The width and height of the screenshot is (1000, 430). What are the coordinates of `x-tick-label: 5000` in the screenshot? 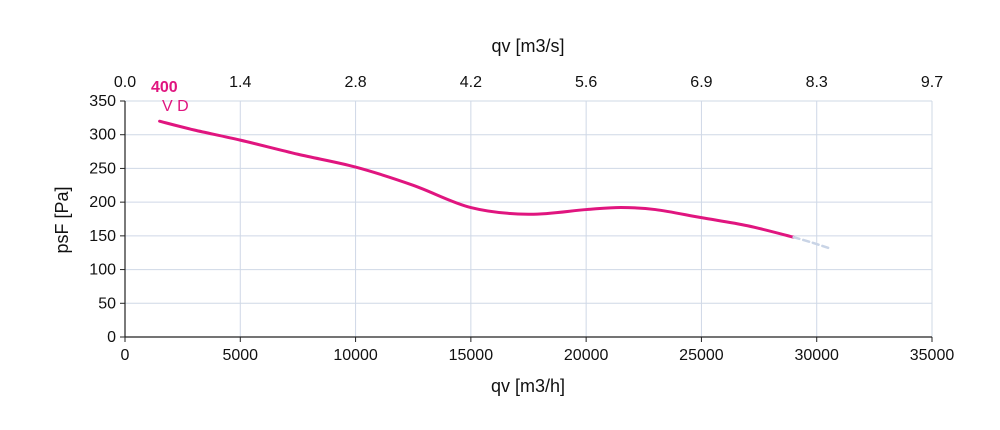 It's located at (240, 355).